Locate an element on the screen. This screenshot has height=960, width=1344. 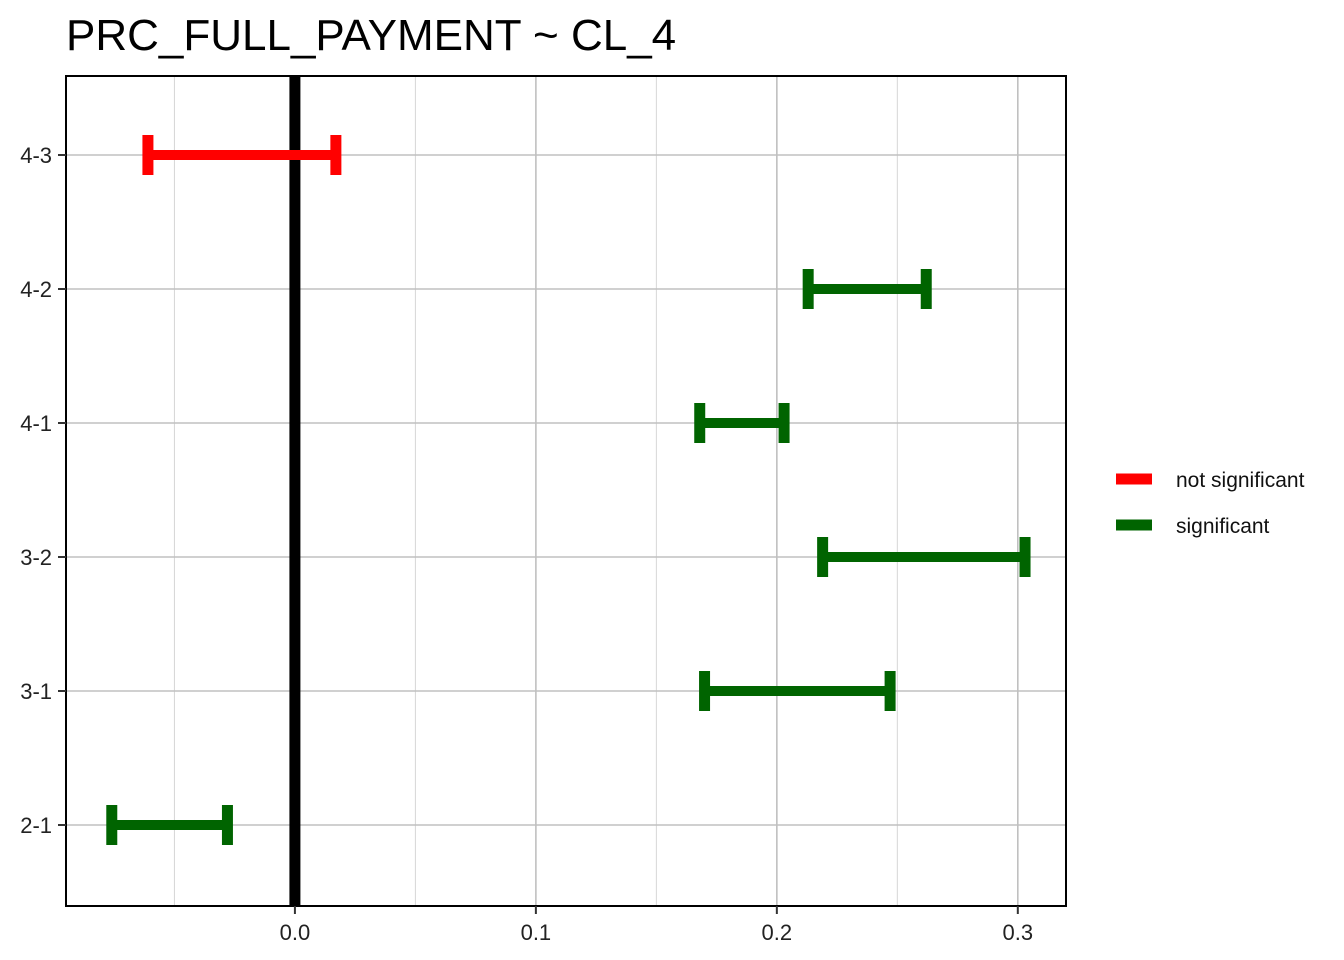
y-tick-label: 3-1 is located at coordinates (36, 691).